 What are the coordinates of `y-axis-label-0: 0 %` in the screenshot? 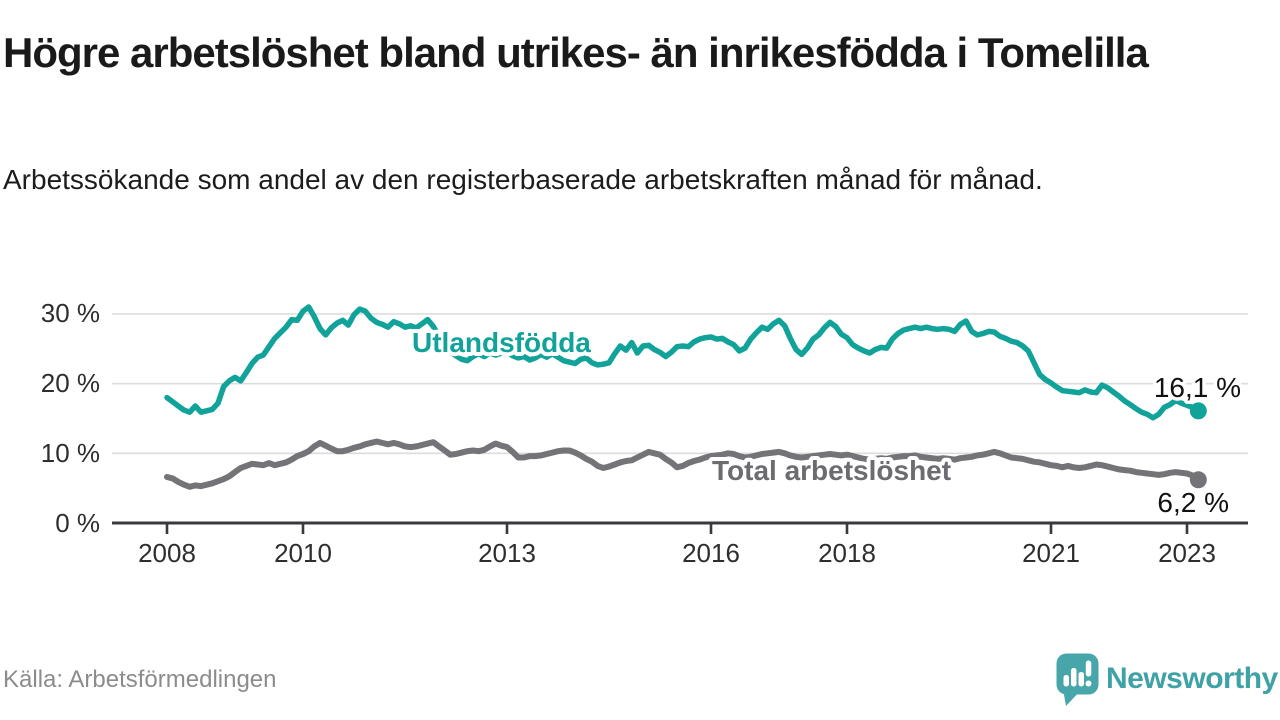 It's located at (77, 523).